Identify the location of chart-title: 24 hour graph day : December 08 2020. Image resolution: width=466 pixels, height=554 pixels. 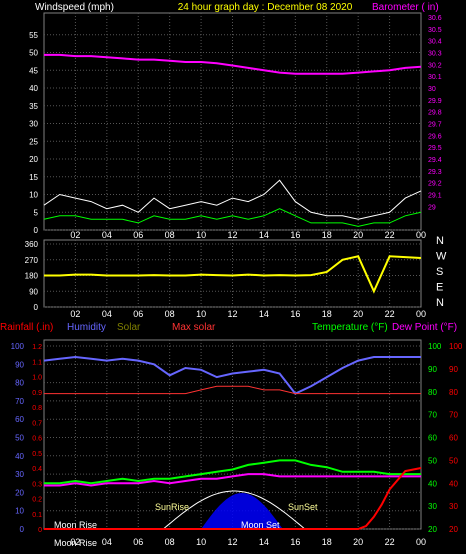
(265, 7).